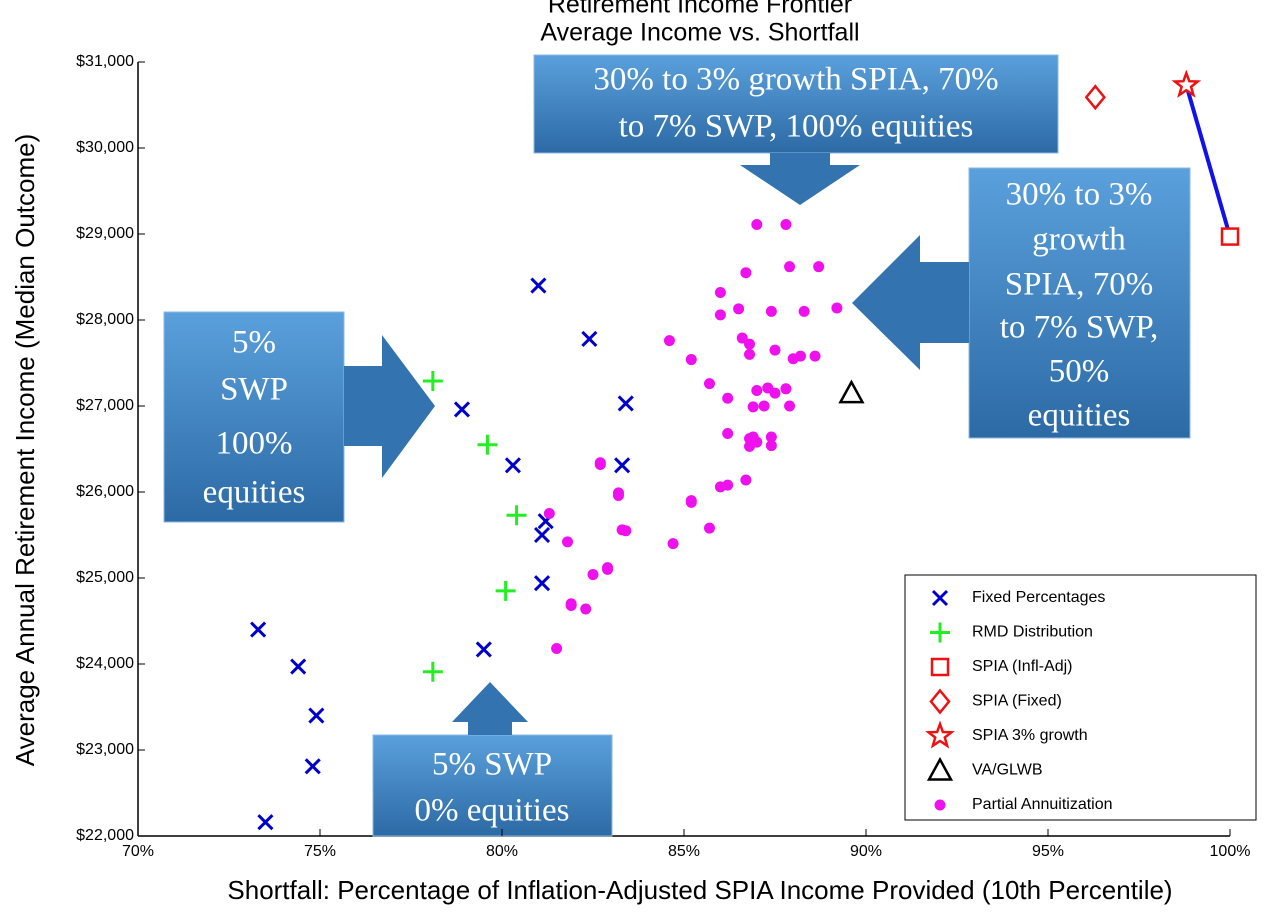 This screenshot has height=914, width=1268. Describe the element at coordinates (105, 319) in the screenshot. I see `y-tick-label: $28,000` at that location.